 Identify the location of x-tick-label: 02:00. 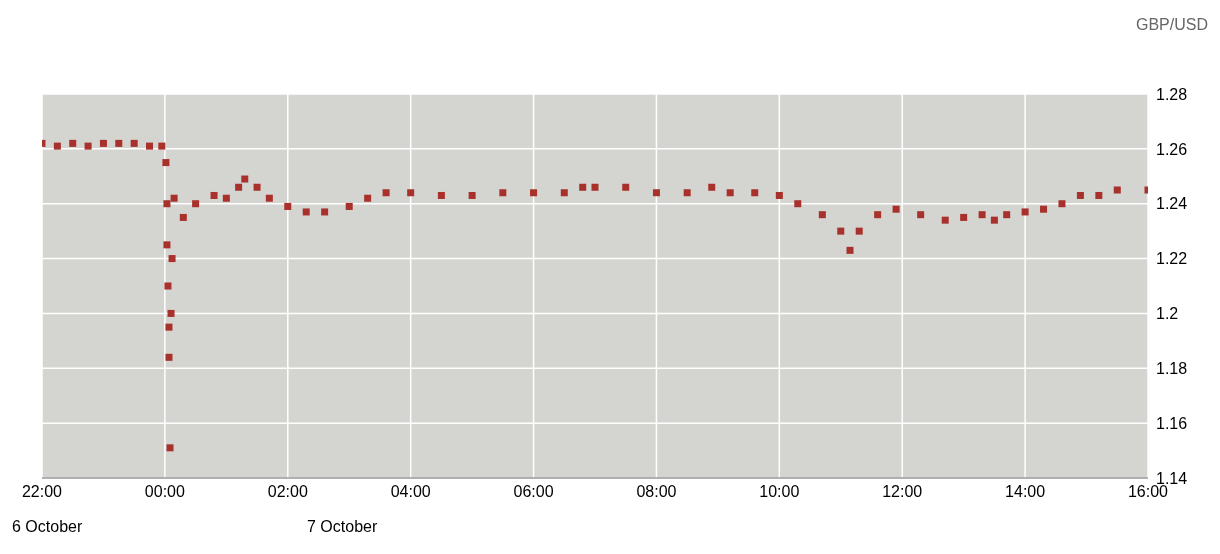
(287, 492).